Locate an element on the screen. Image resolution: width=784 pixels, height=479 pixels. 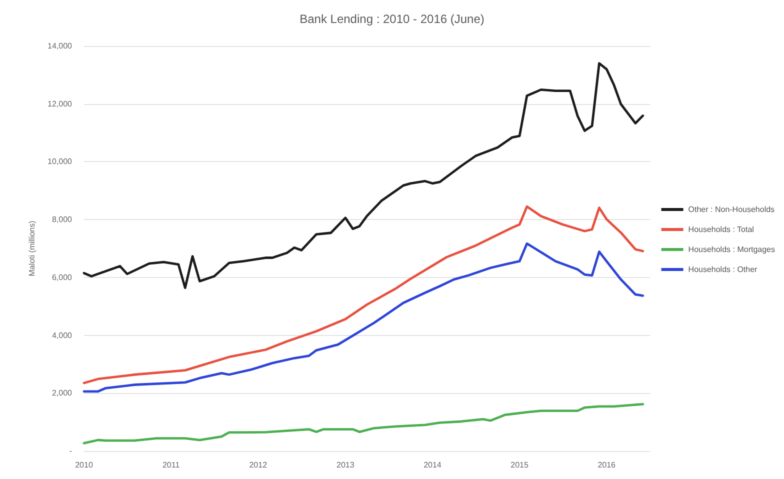
legend-label: Households : Total is located at coordinates (721, 229).